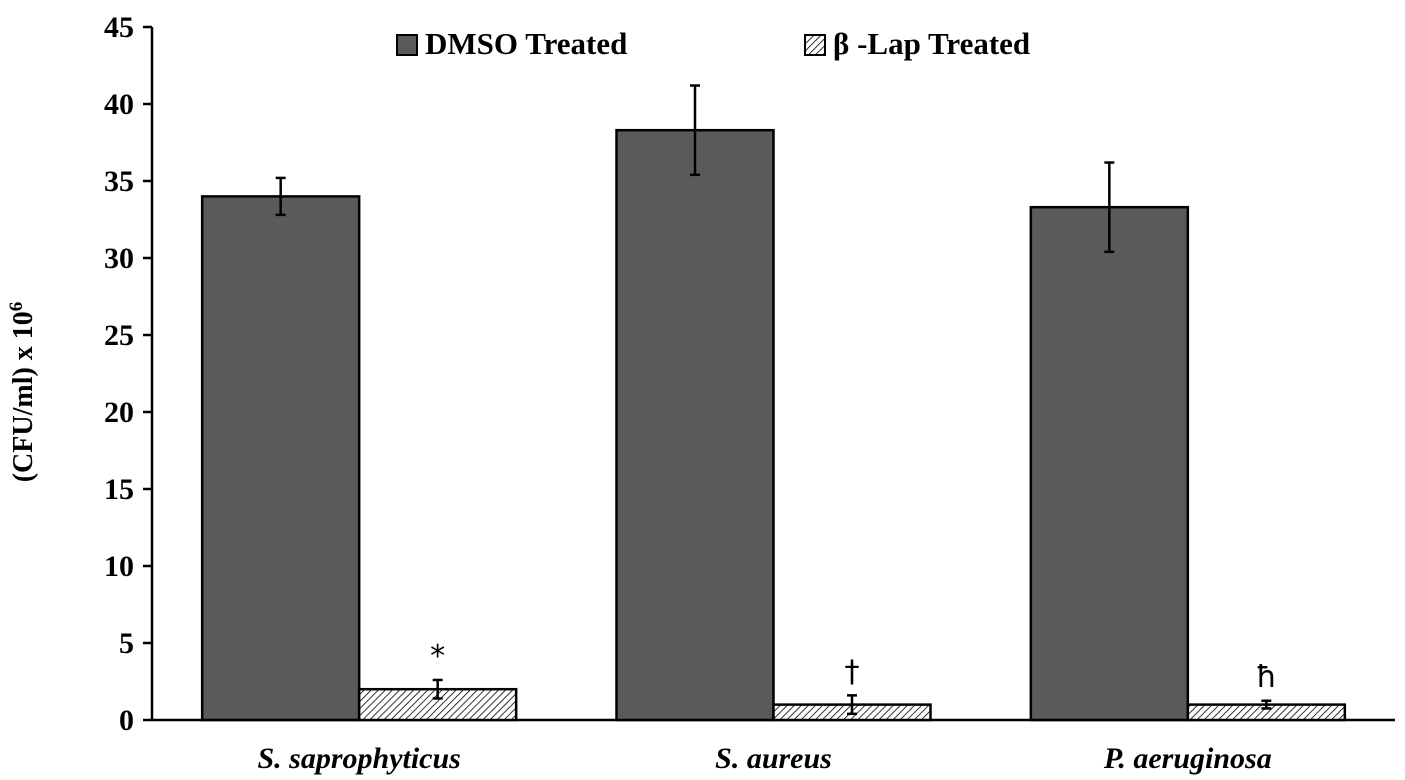 This screenshot has width=1405, height=780. I want to click on category-label: S. saprophyticus, so click(358, 758).